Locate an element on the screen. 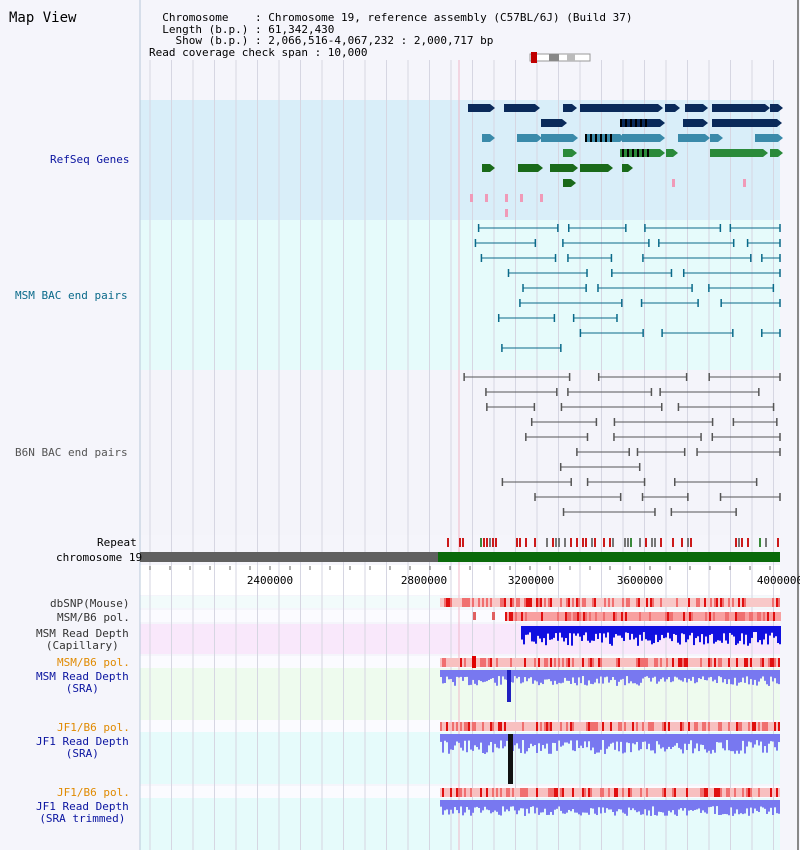  track-label-msm-depth-sra: MSM Read Depth (SRA) is located at coordinates (82, 683).